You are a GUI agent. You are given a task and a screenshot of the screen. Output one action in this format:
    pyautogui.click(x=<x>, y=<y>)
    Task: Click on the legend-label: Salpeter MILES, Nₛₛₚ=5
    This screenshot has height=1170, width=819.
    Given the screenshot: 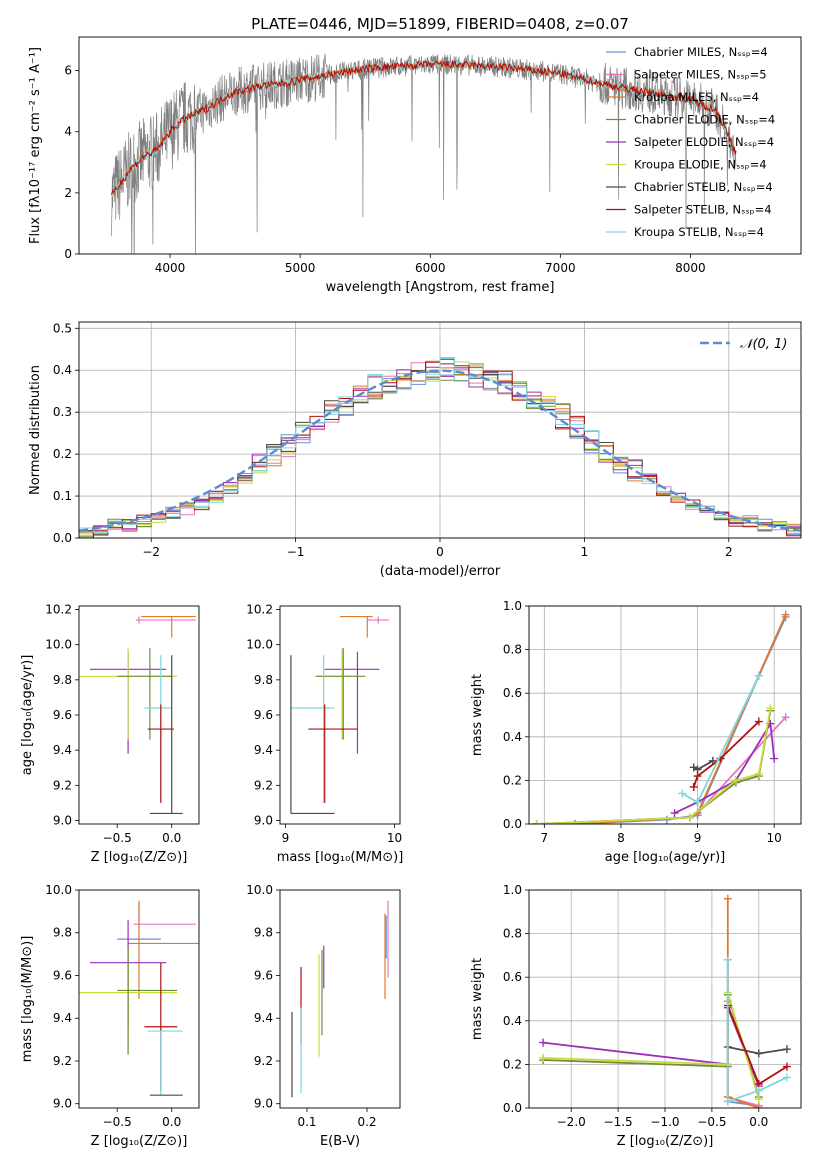 What is the action you would take?
    pyautogui.click(x=700, y=75)
    